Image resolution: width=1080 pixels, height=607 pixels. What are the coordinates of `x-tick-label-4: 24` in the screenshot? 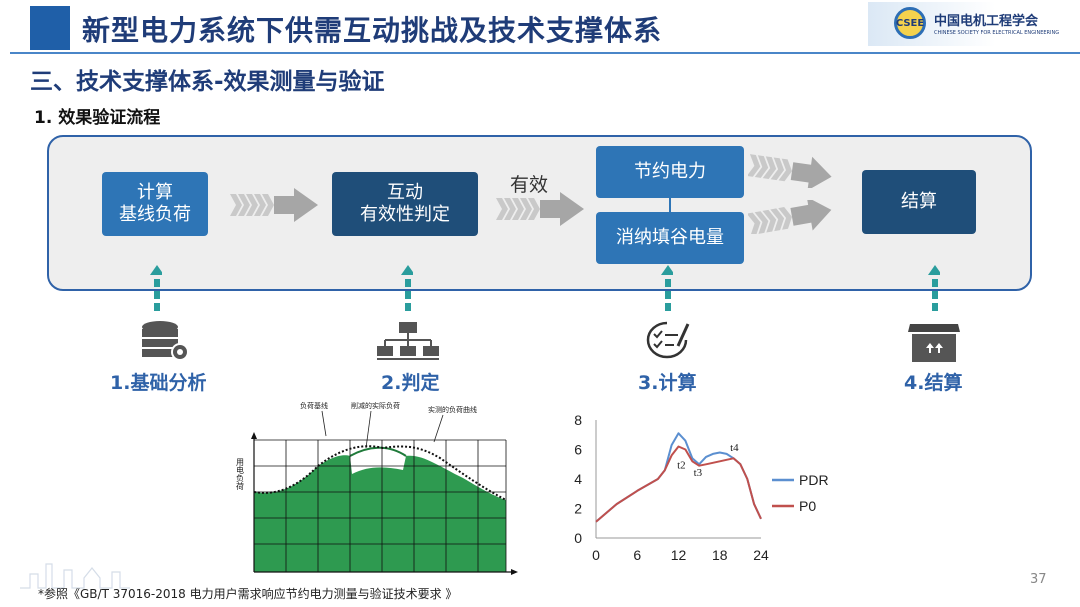 It's located at (761, 555).